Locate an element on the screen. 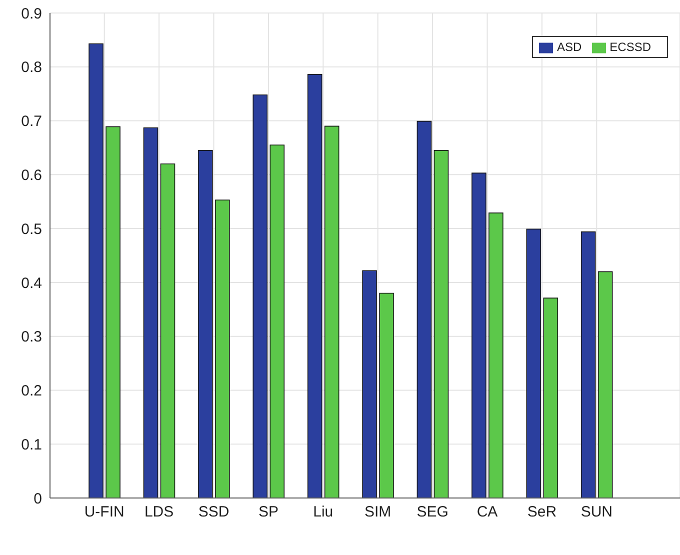 The image size is (680, 555). x-tick-label: Liu is located at coordinates (323, 512).